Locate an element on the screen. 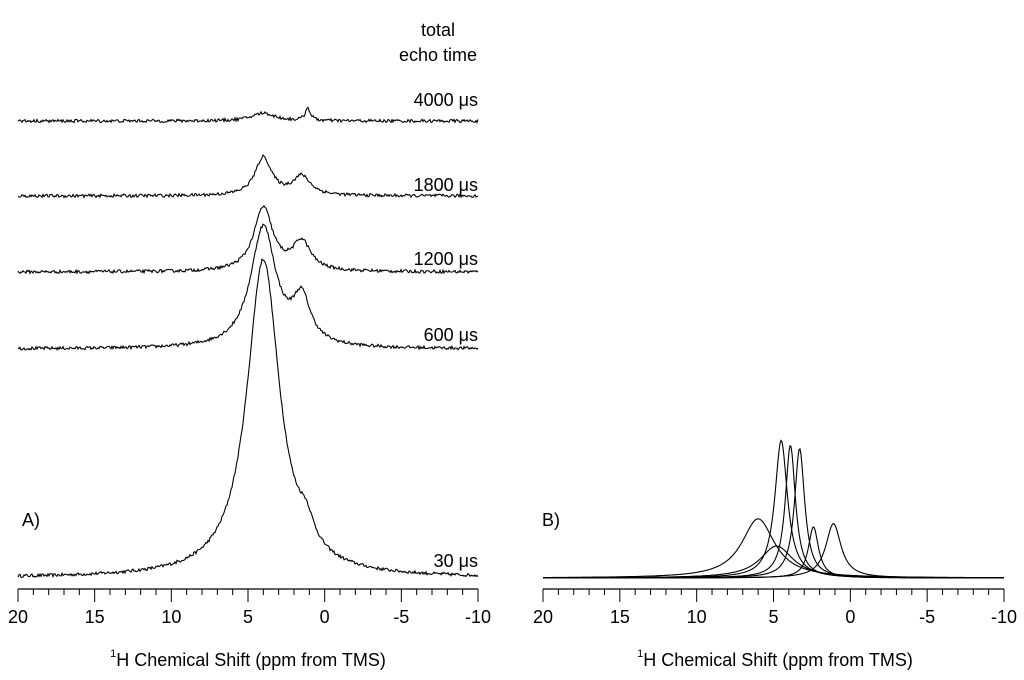 The image size is (1024, 680). a-tick-label: 15 is located at coordinates (95, 617).